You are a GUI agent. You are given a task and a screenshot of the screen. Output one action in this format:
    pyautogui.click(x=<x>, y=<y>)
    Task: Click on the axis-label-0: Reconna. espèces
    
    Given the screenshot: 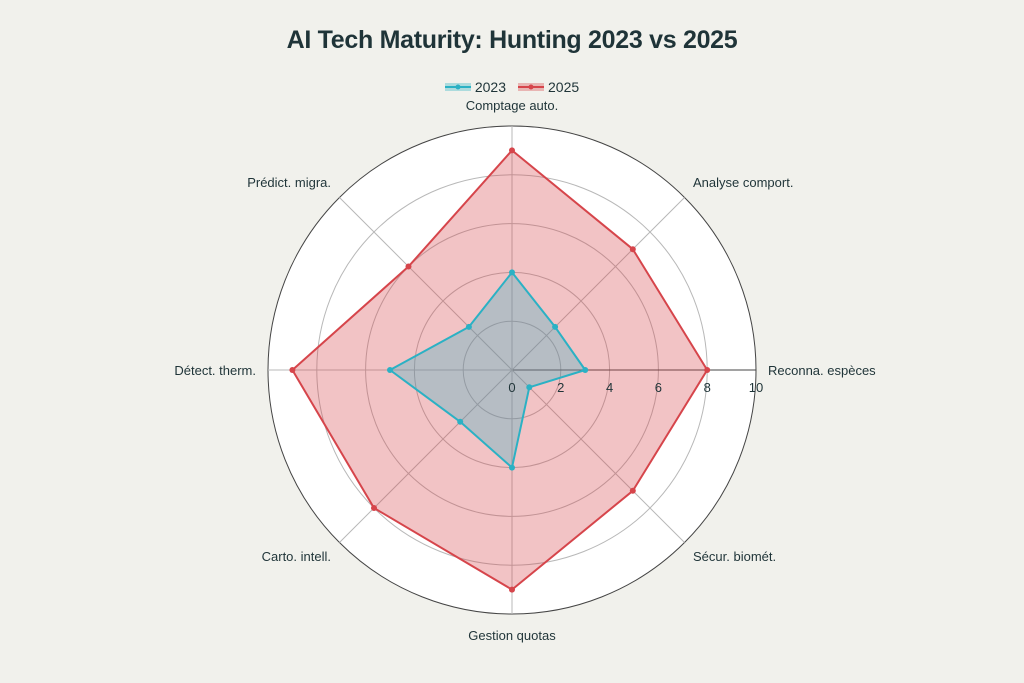 What is the action you would take?
    pyautogui.click(x=822, y=370)
    